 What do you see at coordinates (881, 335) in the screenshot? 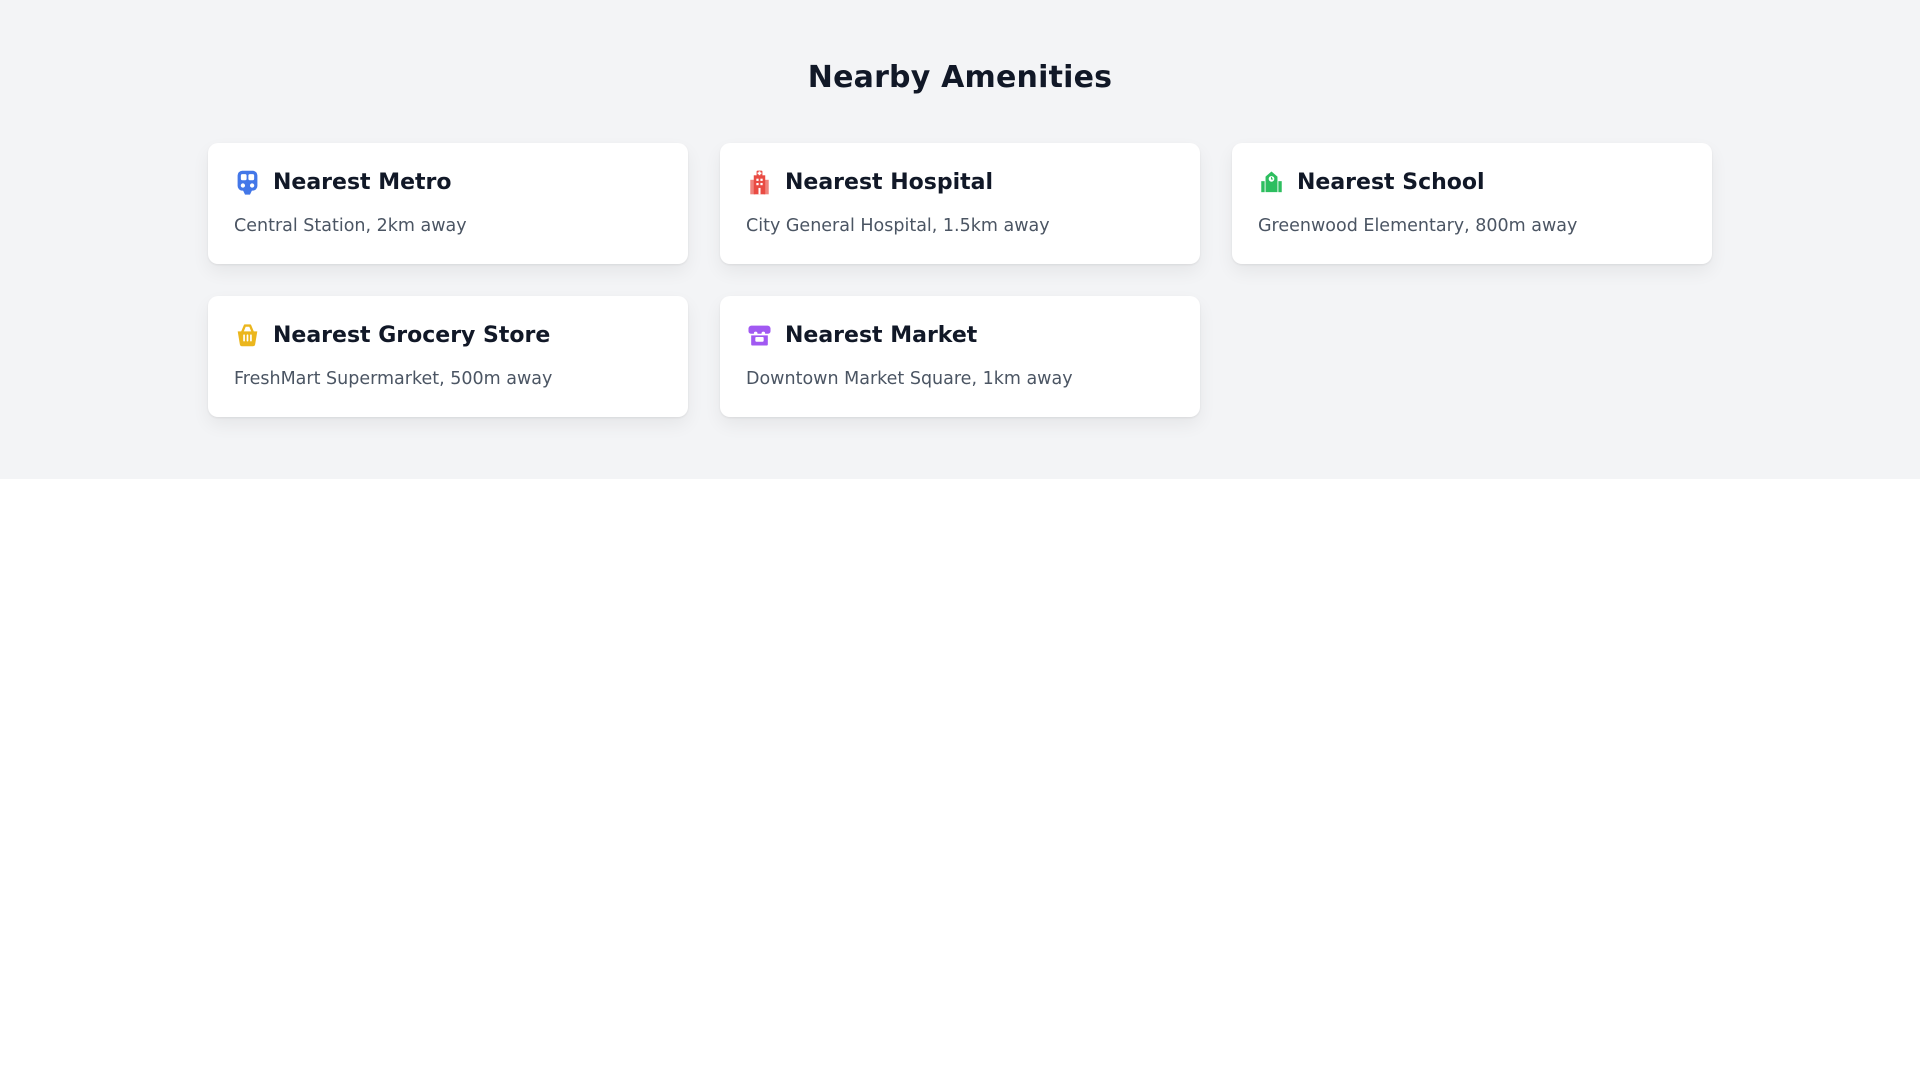
I see `amenity-card-title: Nearest Market` at bounding box center [881, 335].